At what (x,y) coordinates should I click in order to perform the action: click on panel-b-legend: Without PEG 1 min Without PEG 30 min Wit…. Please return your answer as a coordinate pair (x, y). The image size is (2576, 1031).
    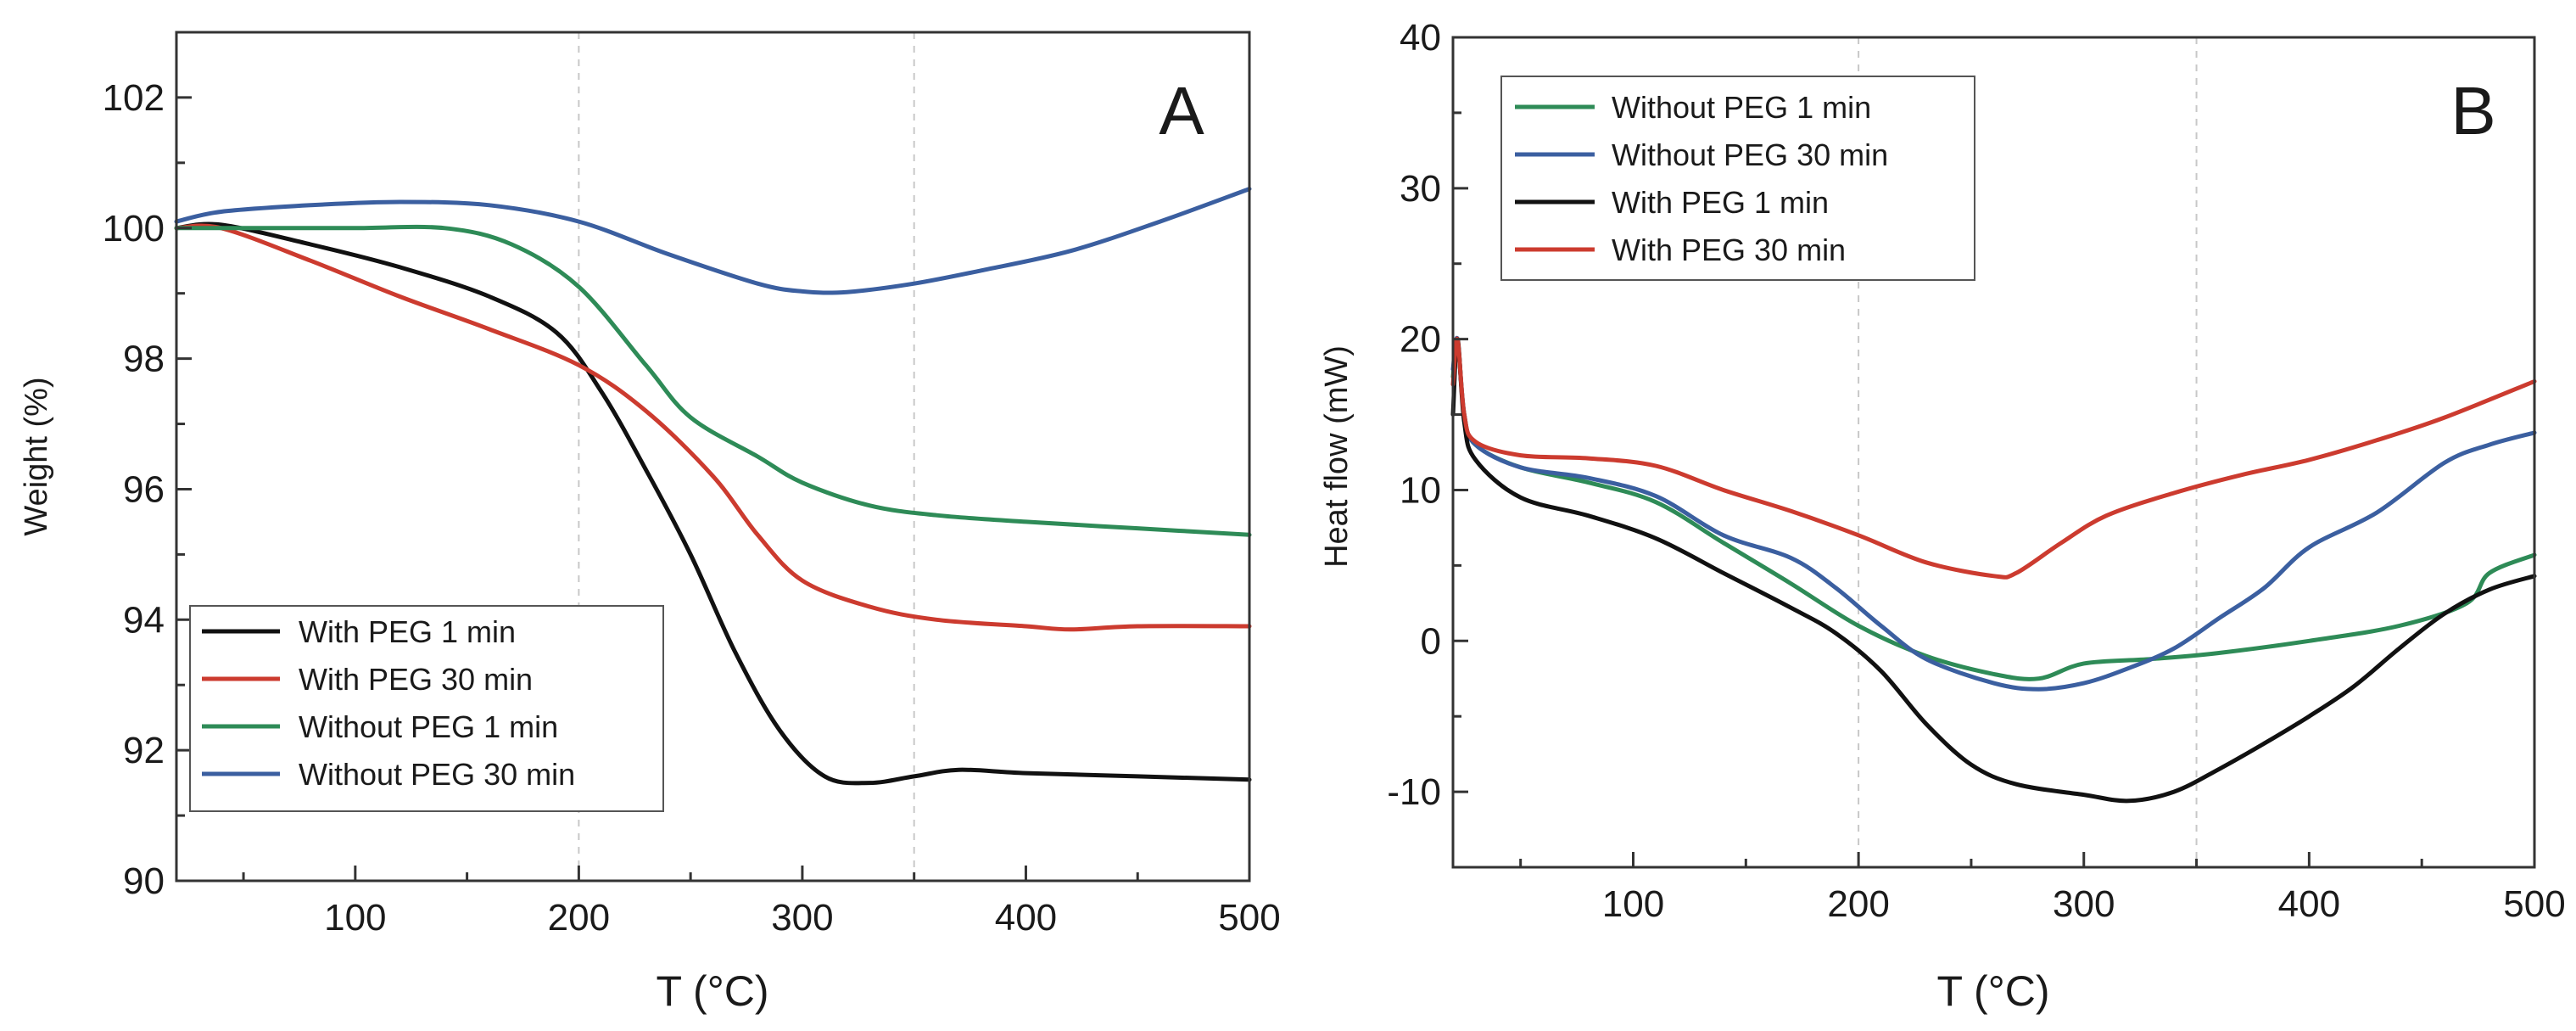
    Looking at the image, I should click on (1737, 178).